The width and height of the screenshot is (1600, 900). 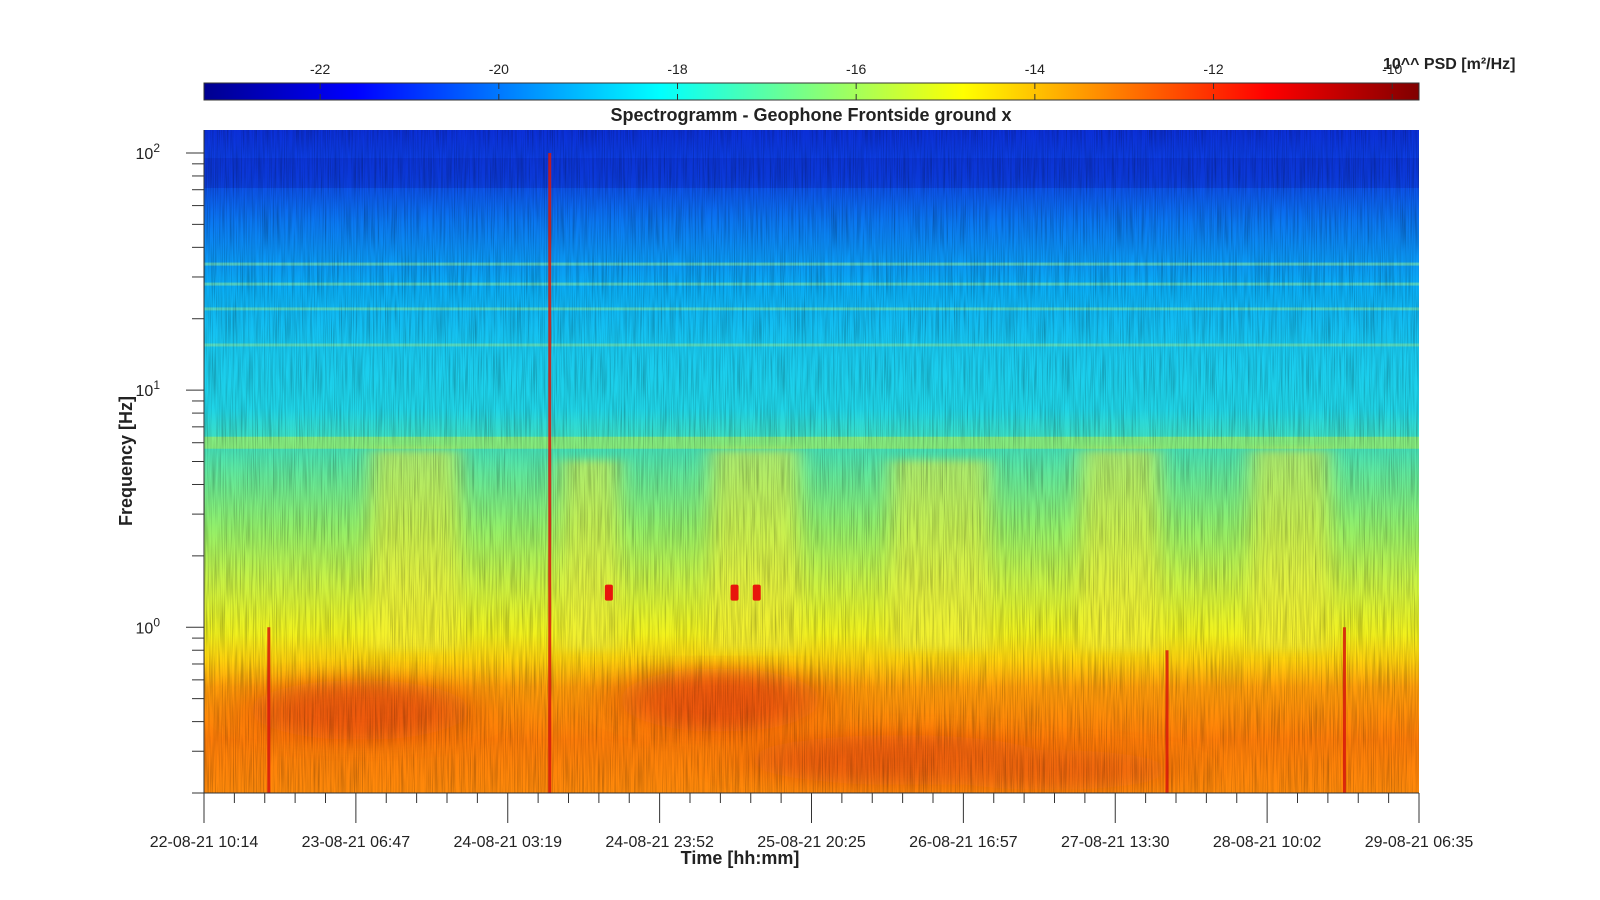 I want to click on x-tick-label: 22-08-21 10:14, so click(x=204, y=842).